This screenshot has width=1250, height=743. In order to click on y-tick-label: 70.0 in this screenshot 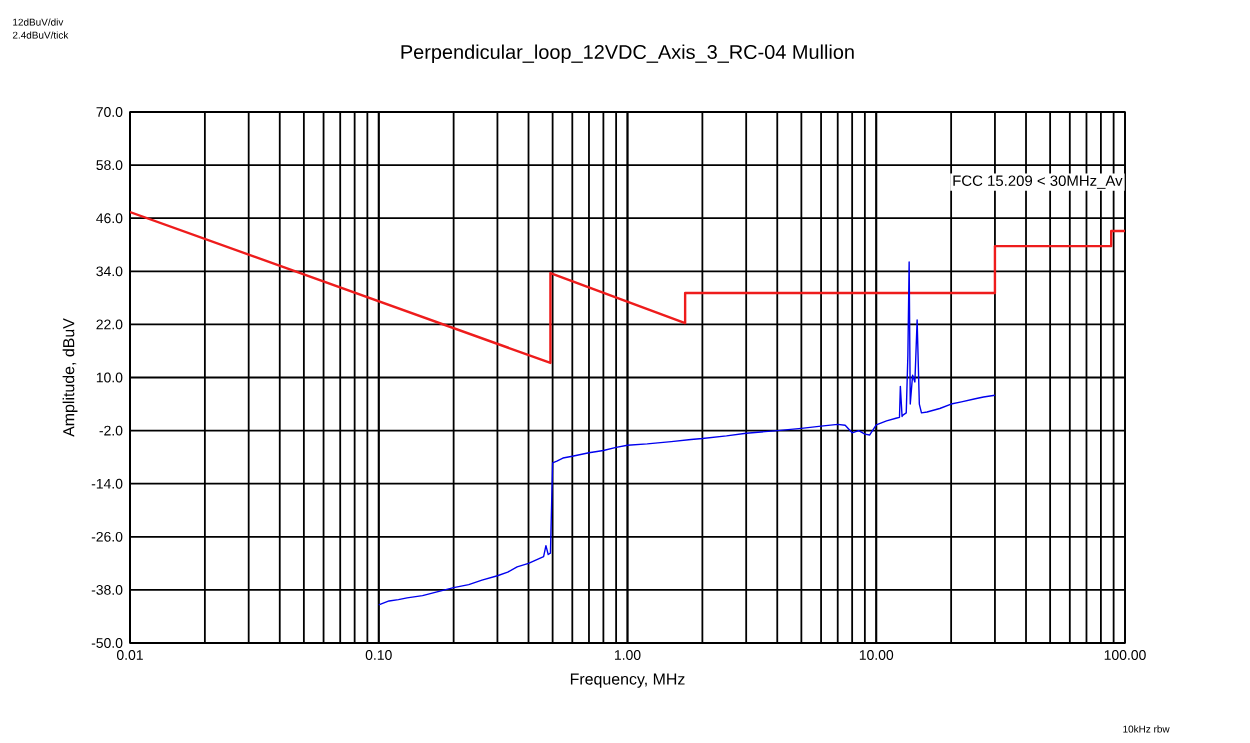, I will do `click(109, 112)`.